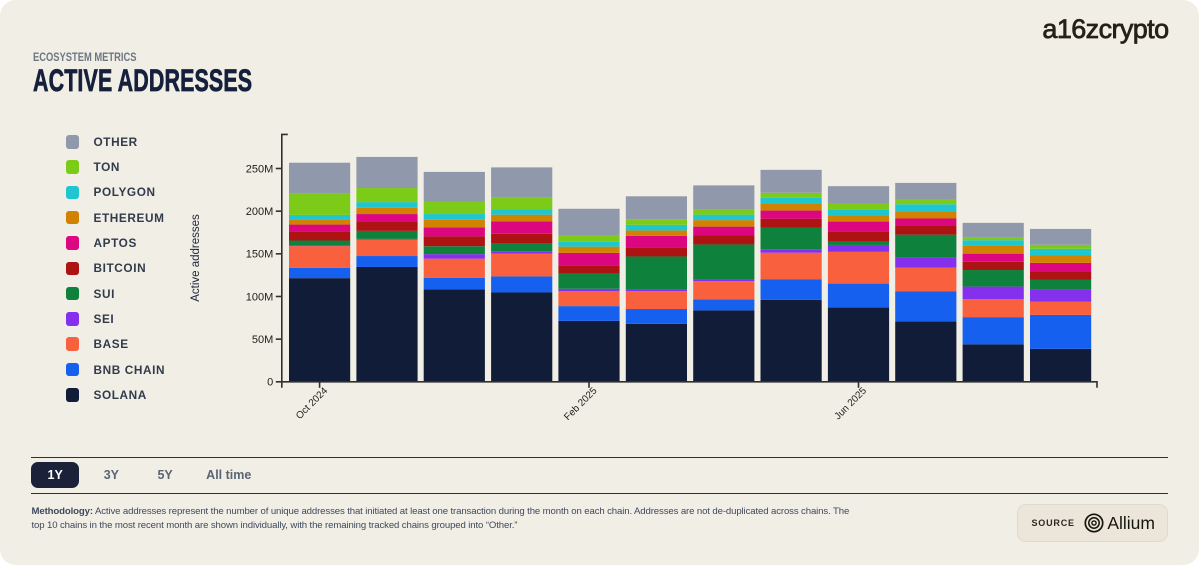 The image size is (1199, 565). I want to click on svg-text: Oct 2024, so click(312, 403).